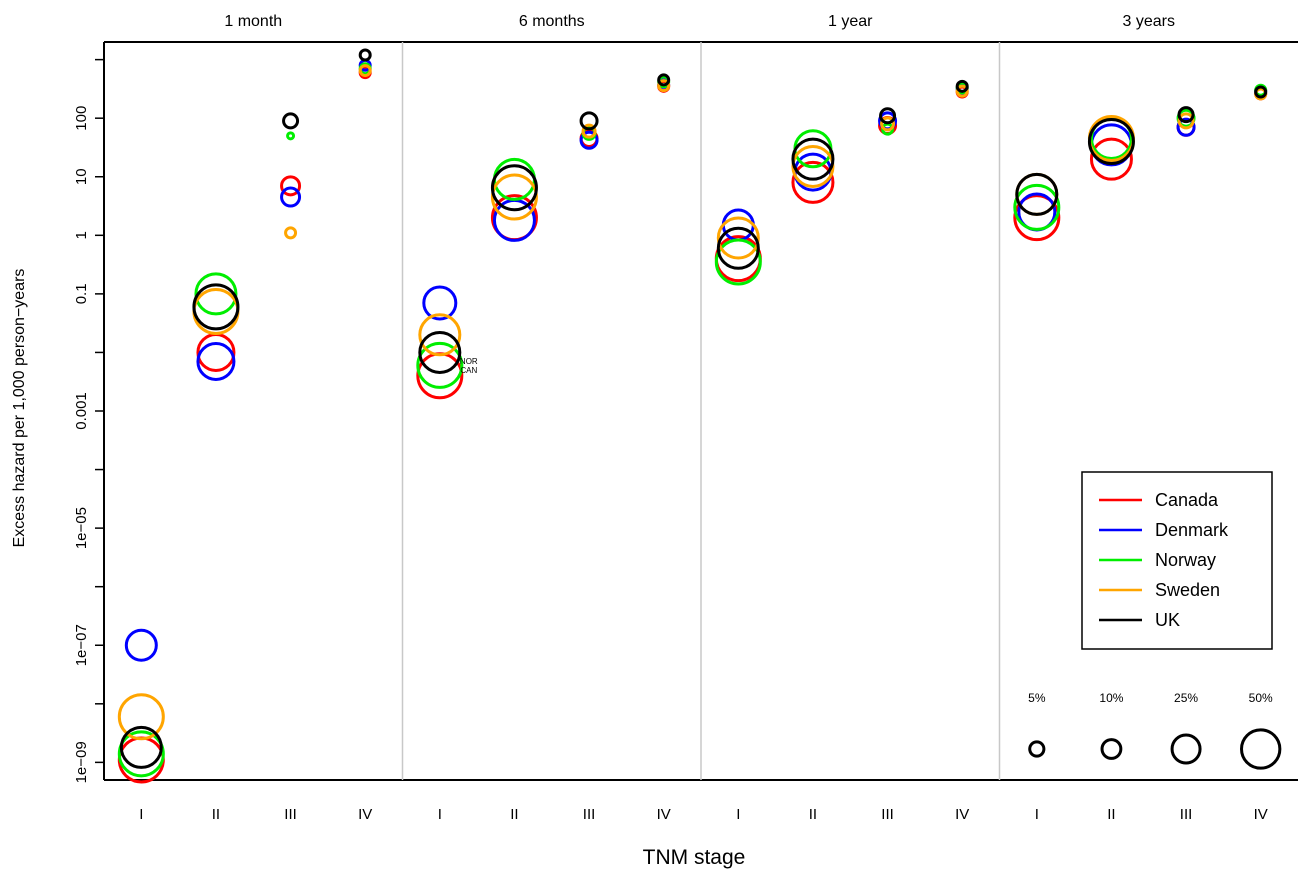 The width and height of the screenshot is (1305, 879). I want to click on y-axis: 1e−09 1e−07 1e−05 0.001 0.1 1 10 100, so click(88, 420).